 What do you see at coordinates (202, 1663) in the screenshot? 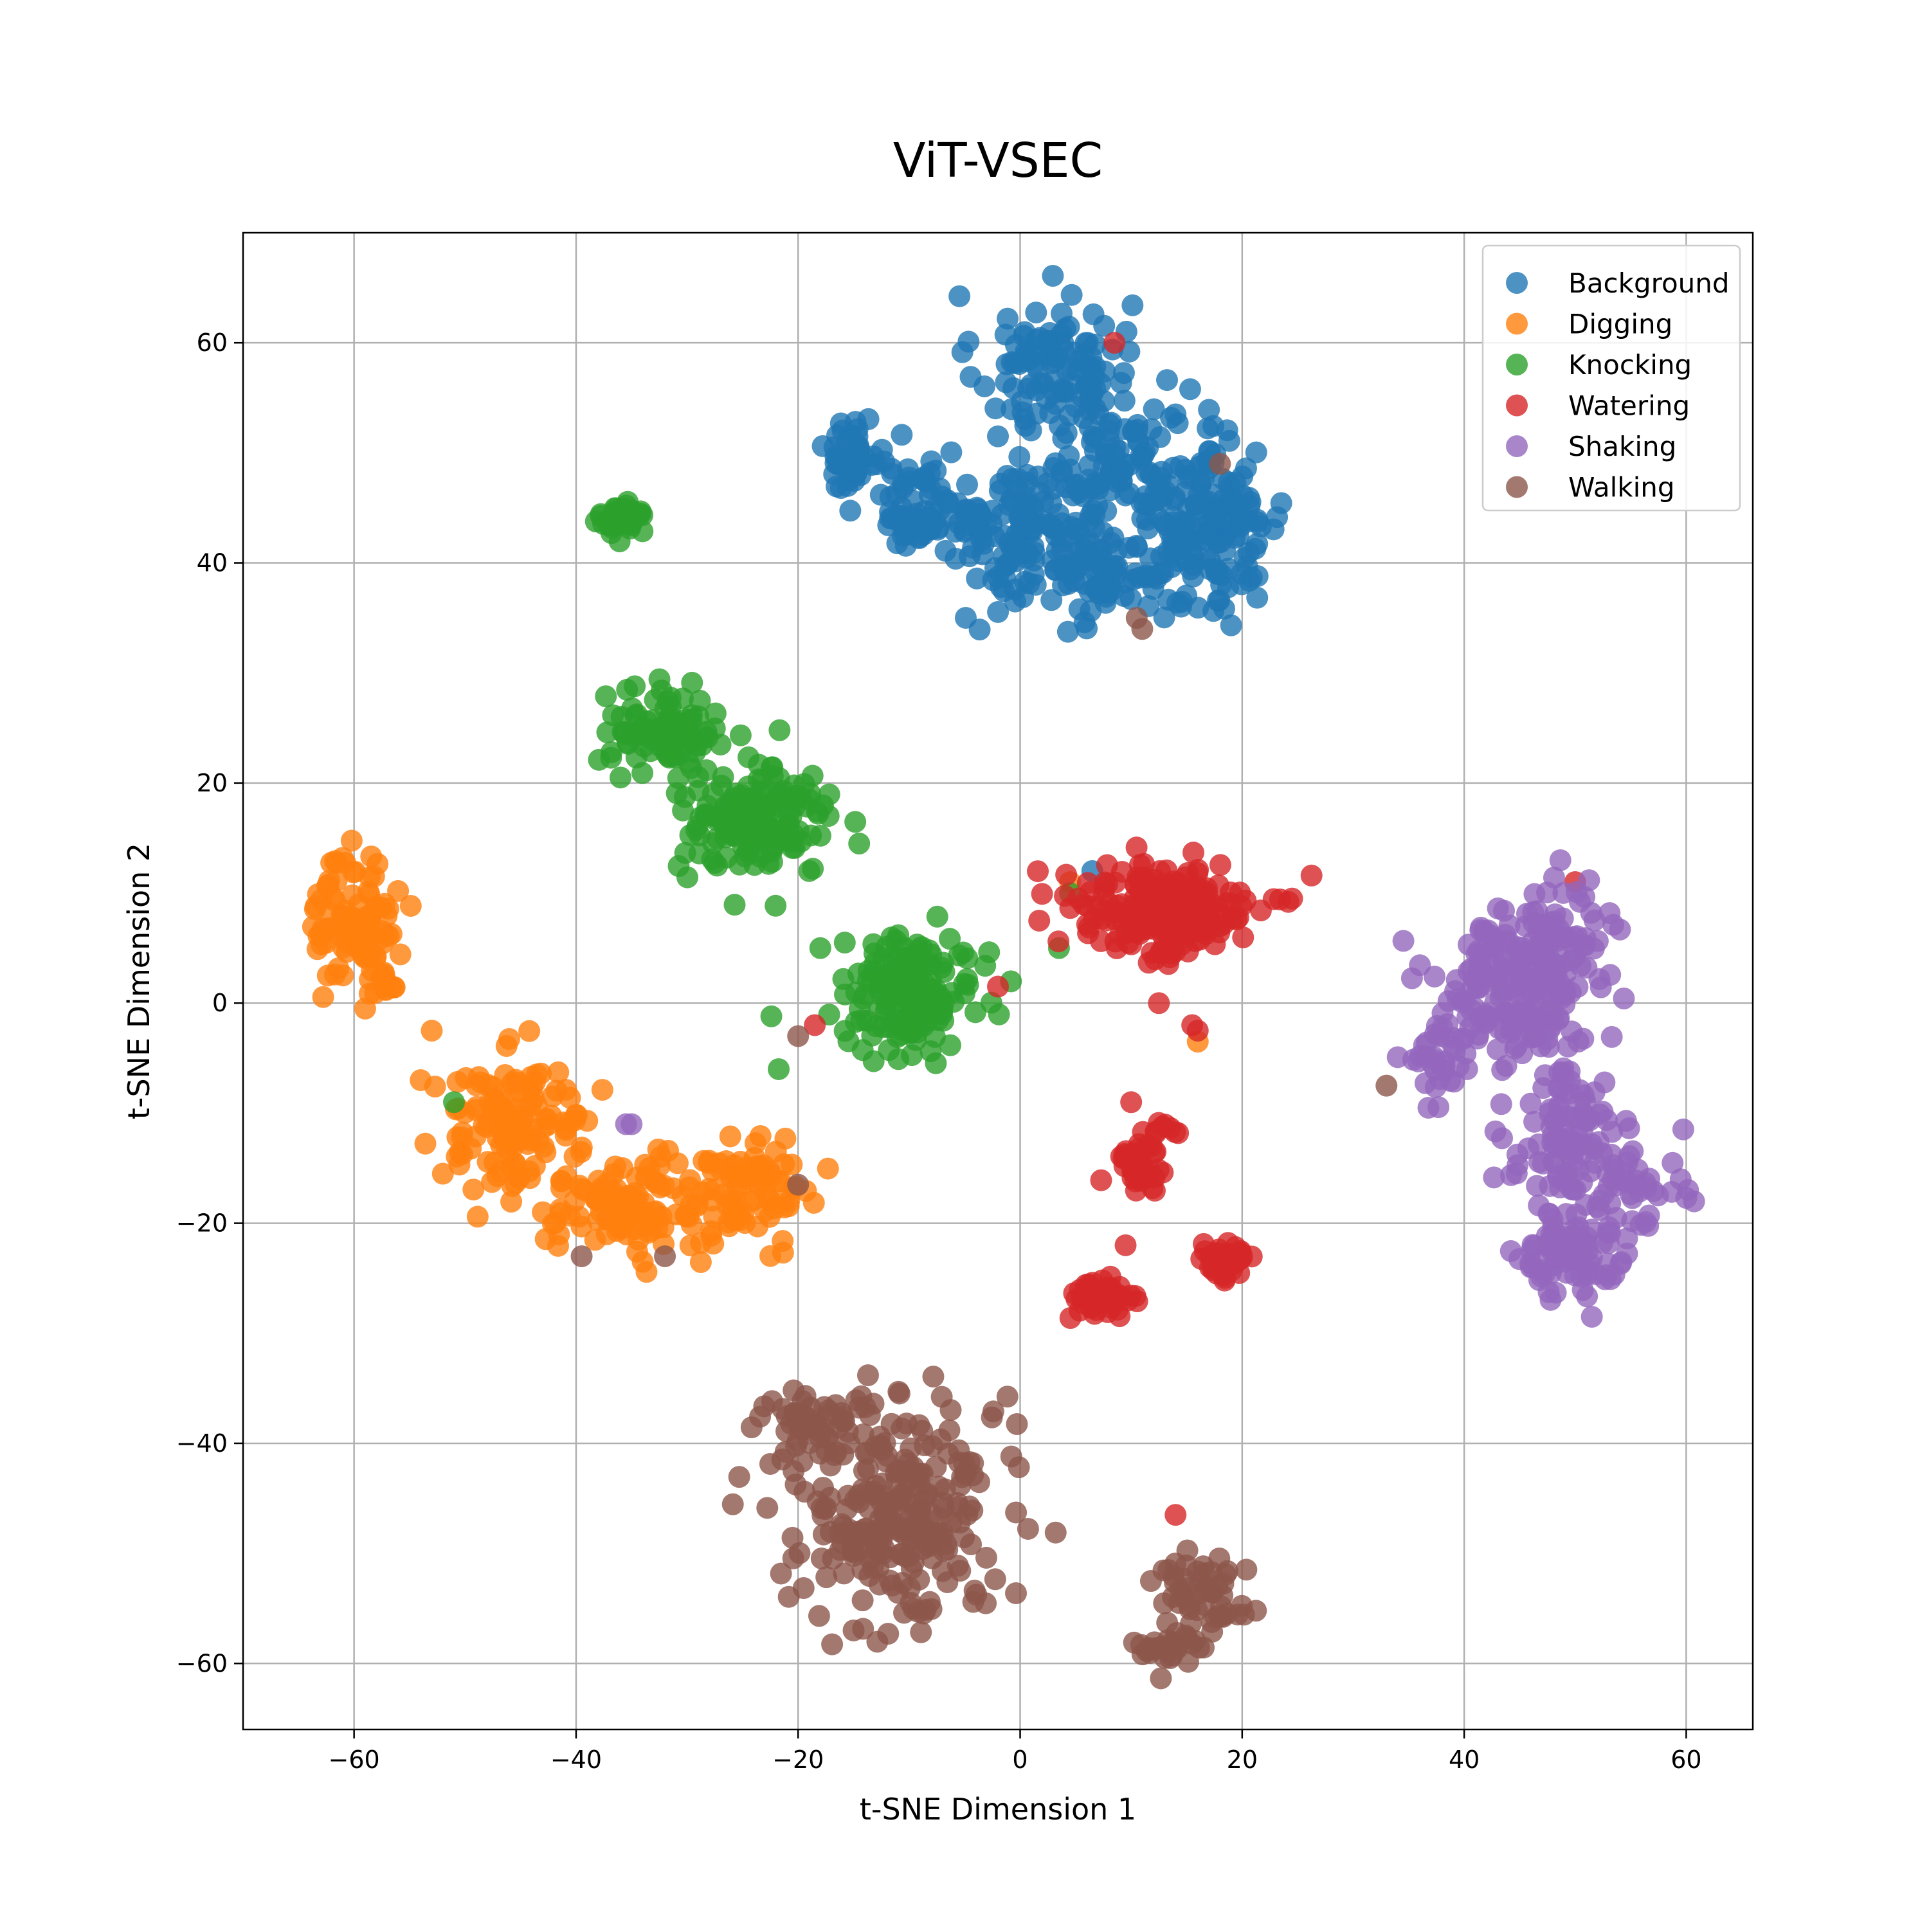
I see `y-tick-label: −60` at bounding box center [202, 1663].